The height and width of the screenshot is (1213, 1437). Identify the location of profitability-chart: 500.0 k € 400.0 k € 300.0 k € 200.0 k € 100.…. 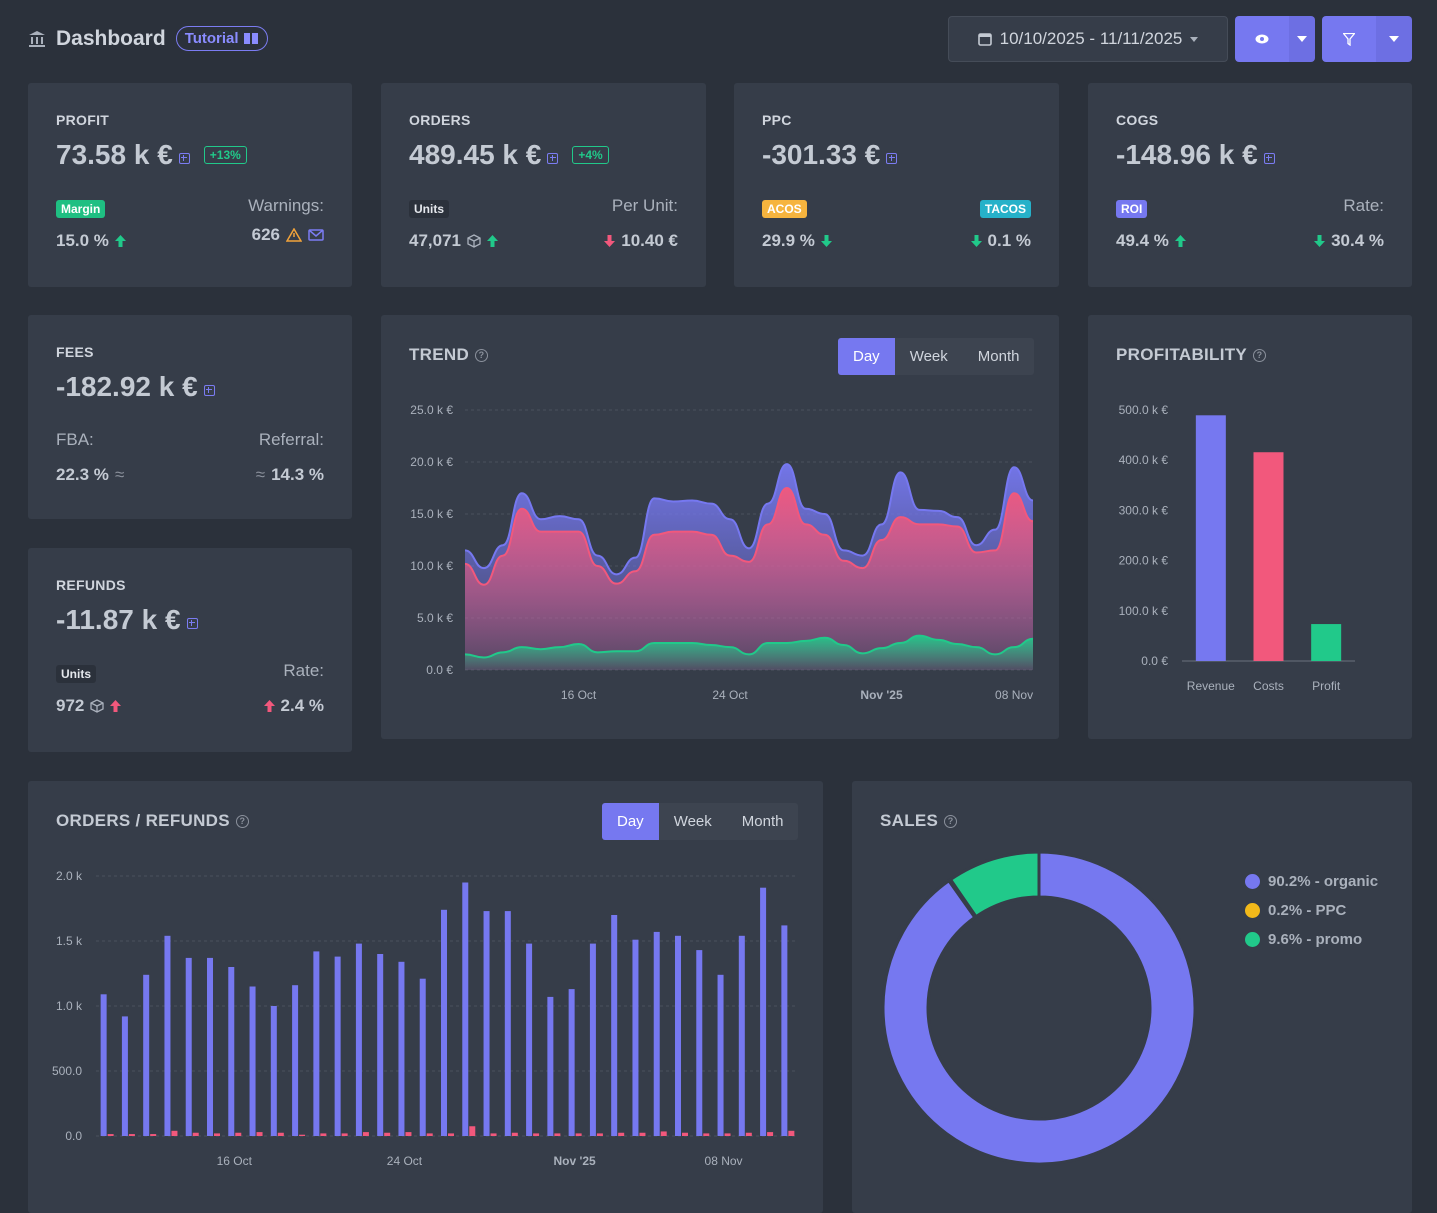
(1237, 548).